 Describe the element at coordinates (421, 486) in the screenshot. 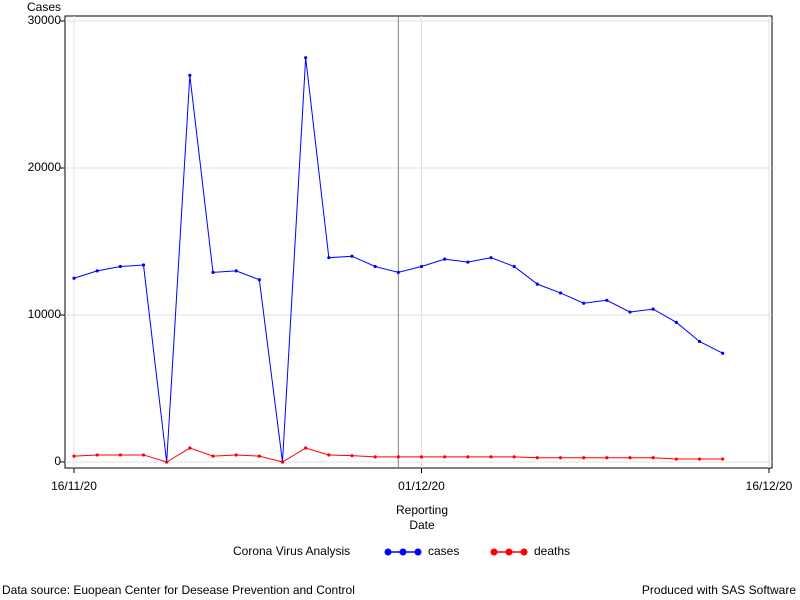

I see `x-tick-label: 01/12/20` at that location.